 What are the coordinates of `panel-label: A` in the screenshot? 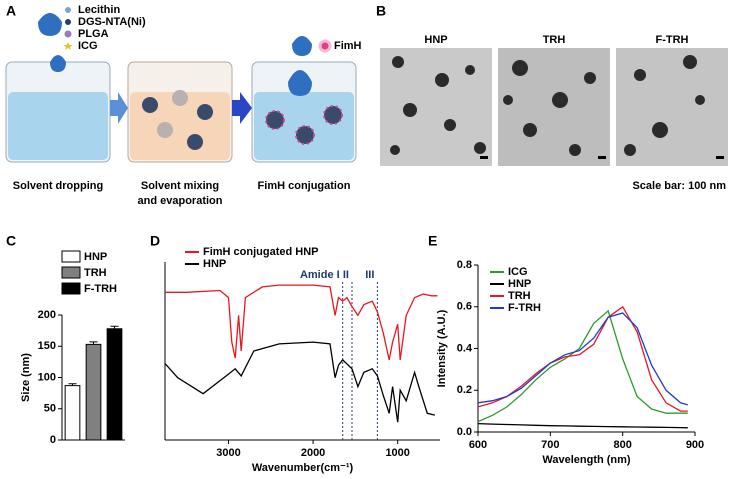 It's located at (11, 11).